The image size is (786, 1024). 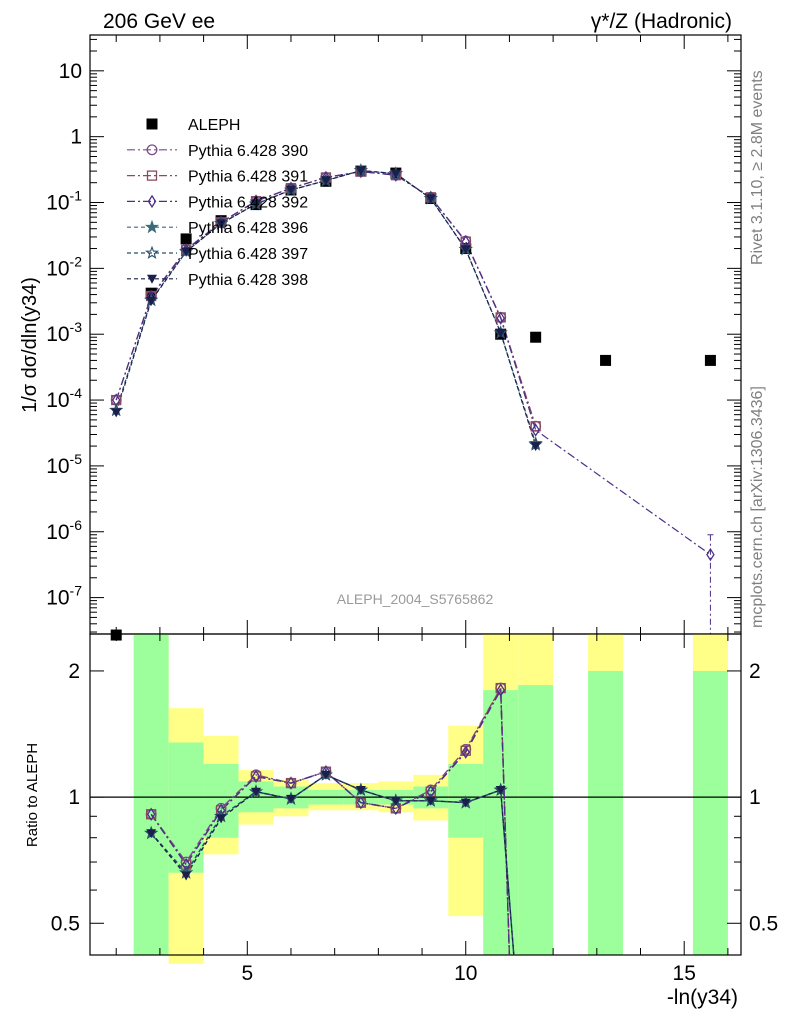 I want to click on ratio-xlabel: -ln(y34), so click(x=702, y=997).